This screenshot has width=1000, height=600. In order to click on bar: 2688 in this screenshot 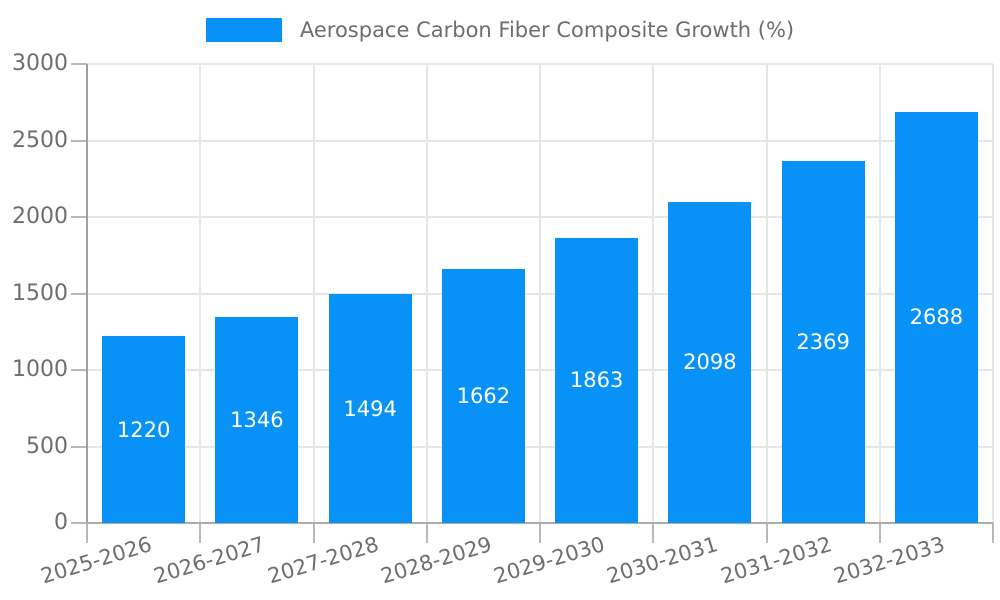, I will do `click(936, 317)`.